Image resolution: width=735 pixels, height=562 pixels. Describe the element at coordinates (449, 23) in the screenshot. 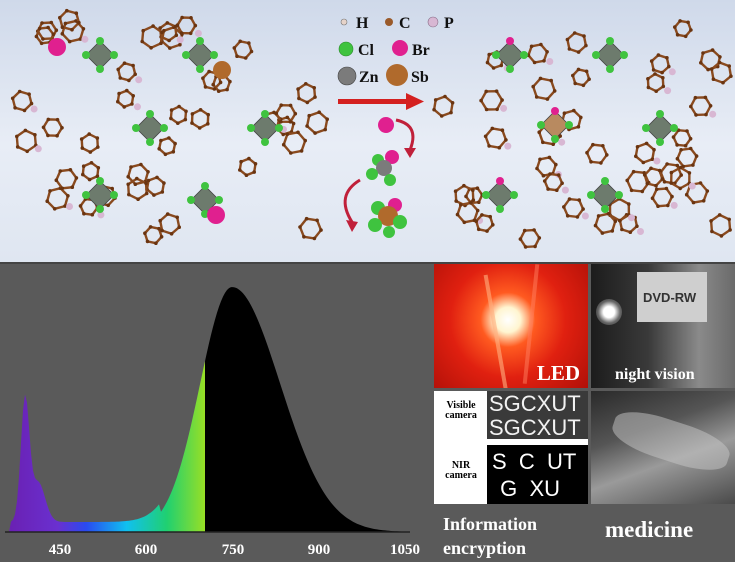

I see `legend-p-label: P` at that location.